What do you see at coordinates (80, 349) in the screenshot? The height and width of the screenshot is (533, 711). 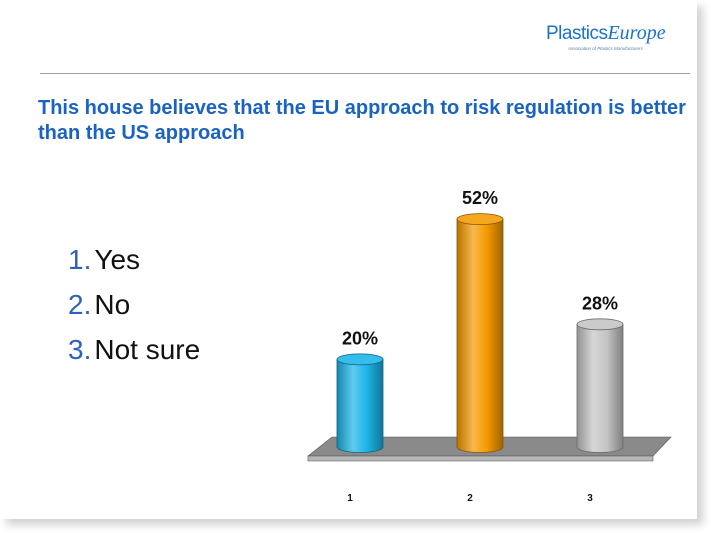 I see `option-number: 3.` at bounding box center [80, 349].